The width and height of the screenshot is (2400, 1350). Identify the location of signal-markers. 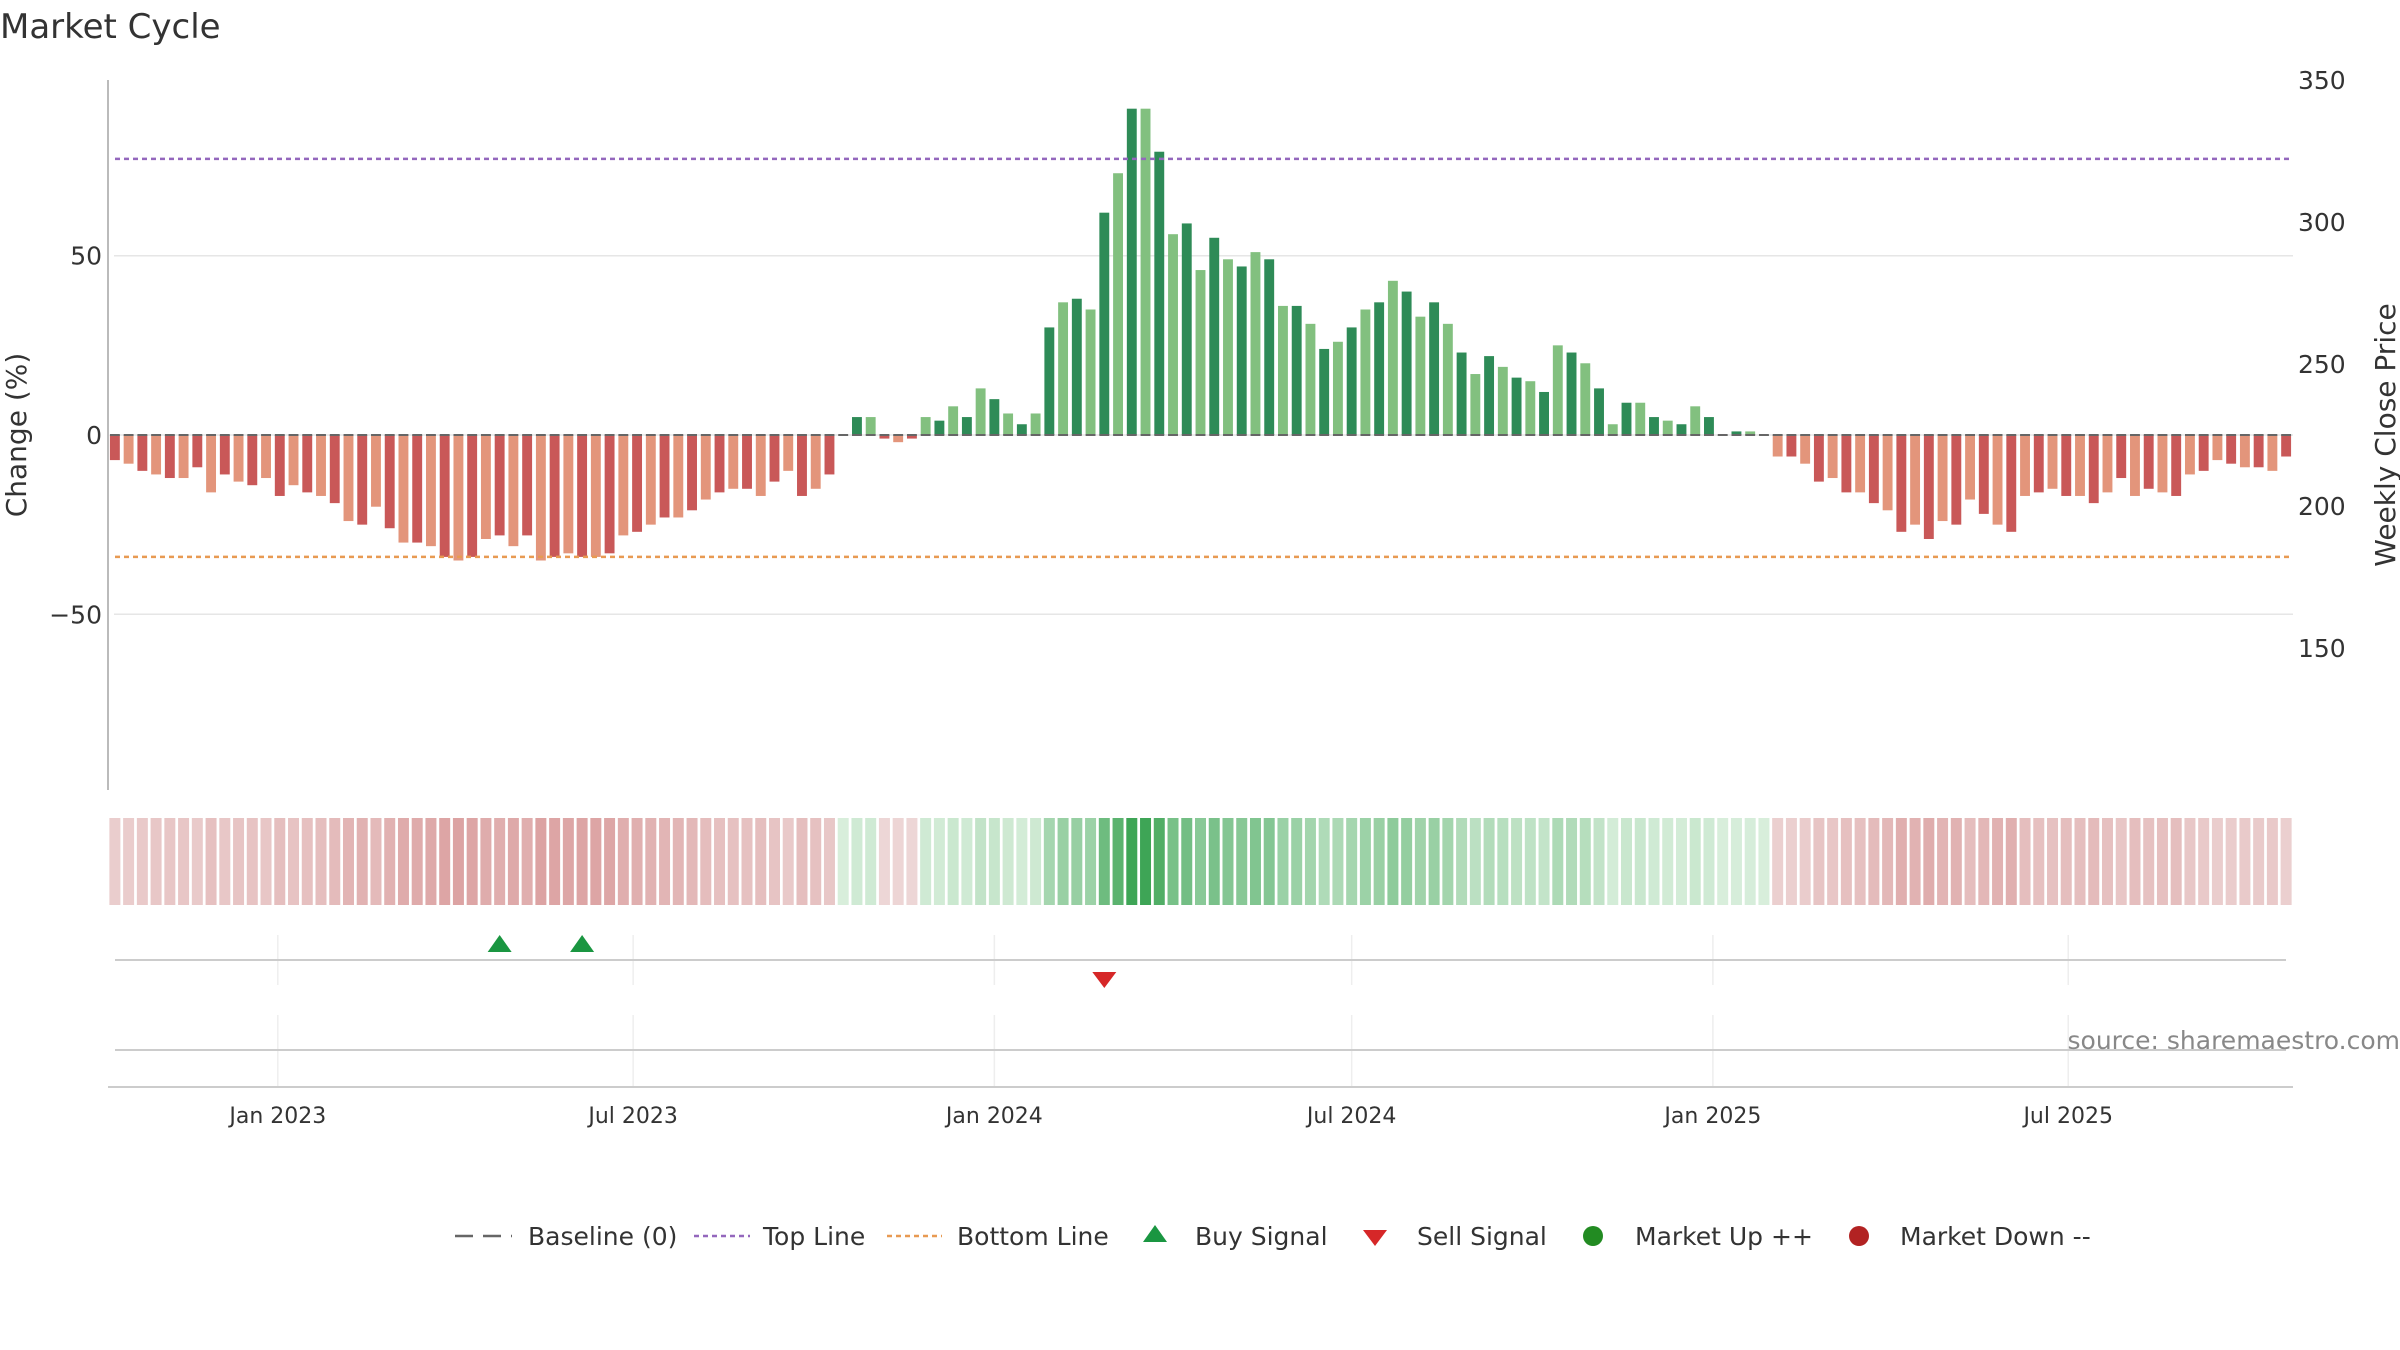
(802, 961).